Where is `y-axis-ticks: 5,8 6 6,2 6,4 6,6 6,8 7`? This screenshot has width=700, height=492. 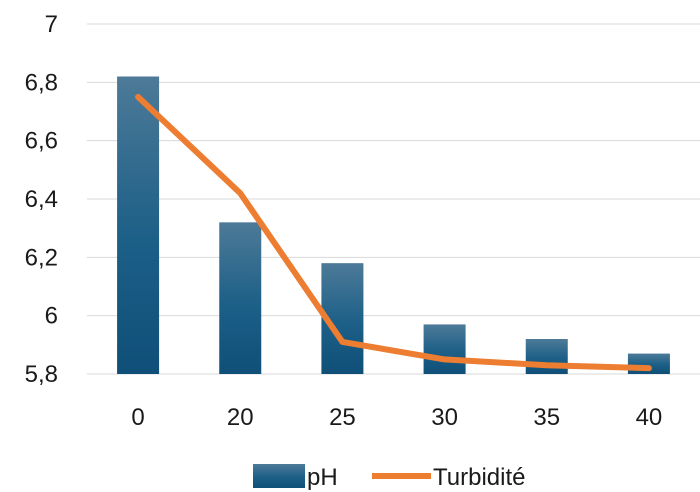 y-axis-ticks: 5,8 6 6,2 6,4 6,6 6,8 7 is located at coordinates (41, 199).